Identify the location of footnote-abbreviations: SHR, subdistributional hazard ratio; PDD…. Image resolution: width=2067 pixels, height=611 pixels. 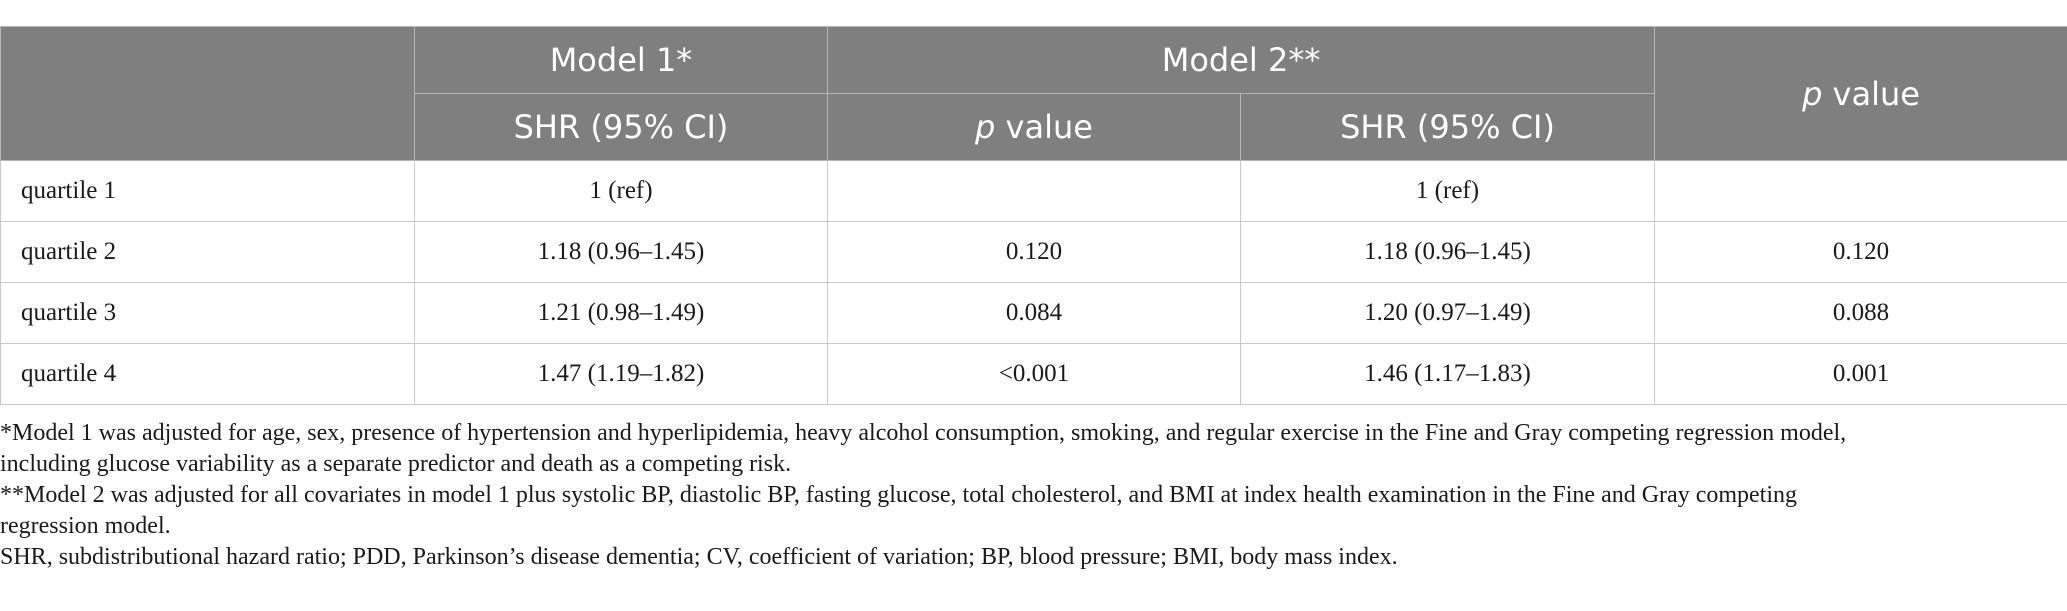
(699, 557).